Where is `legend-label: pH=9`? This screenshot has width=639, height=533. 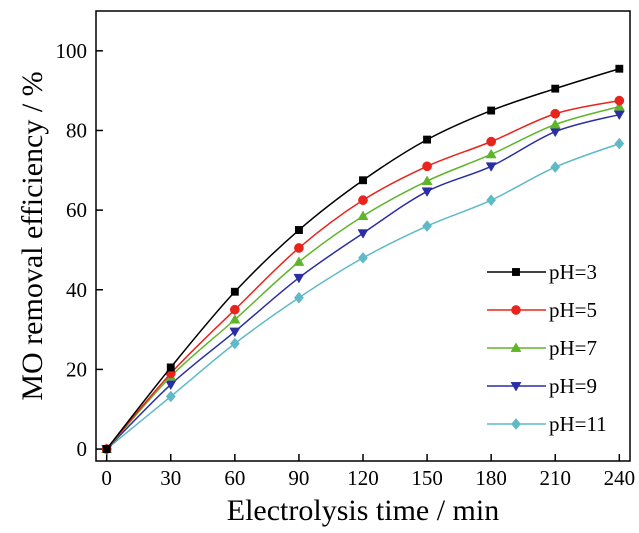 legend-label: pH=9 is located at coordinates (573, 386).